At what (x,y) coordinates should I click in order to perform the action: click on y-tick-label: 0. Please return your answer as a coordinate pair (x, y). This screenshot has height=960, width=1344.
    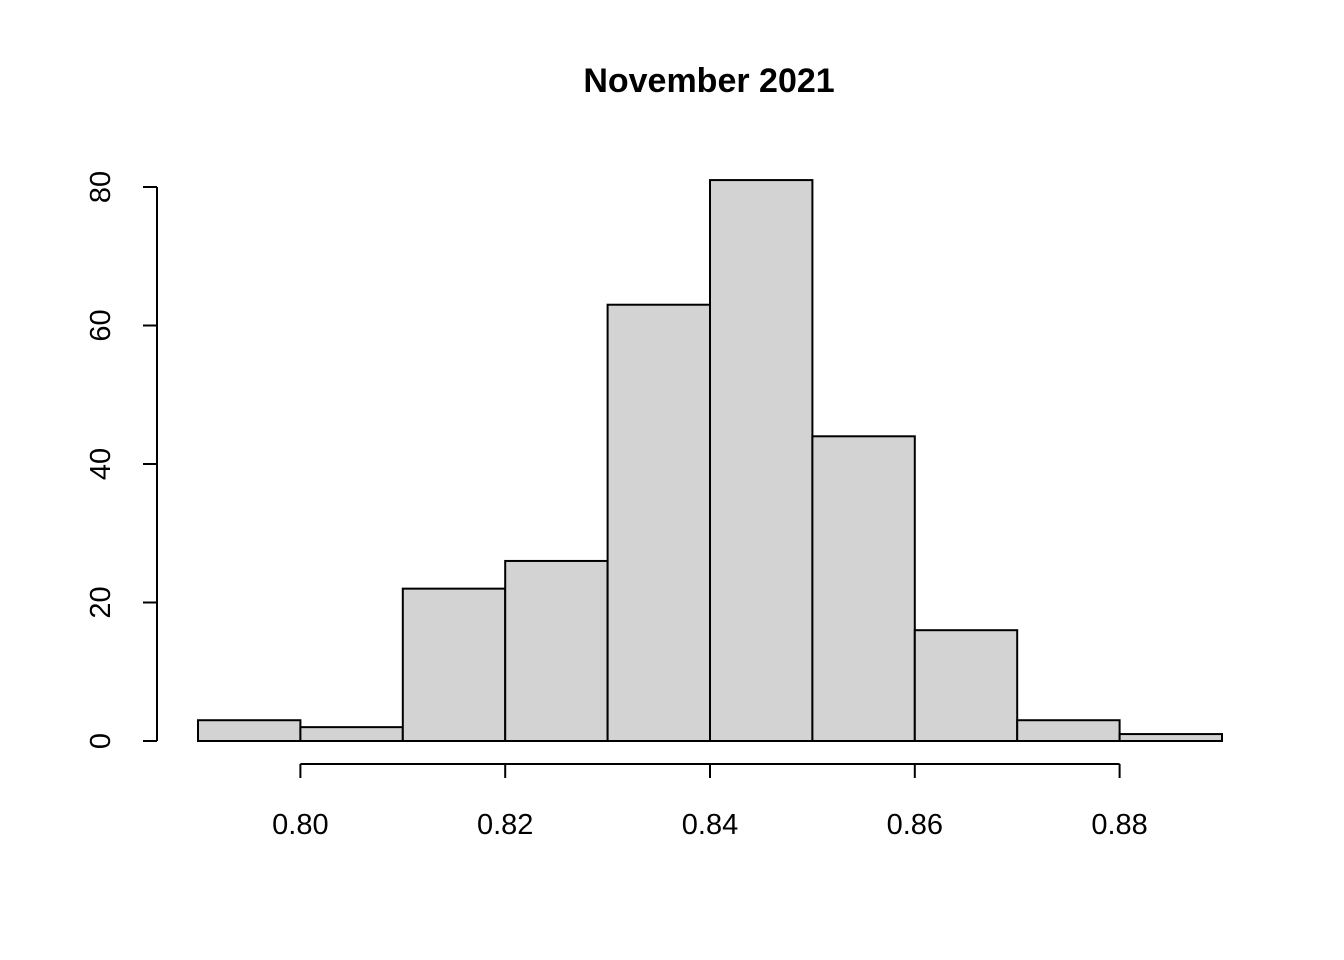
    Looking at the image, I should click on (101, 741).